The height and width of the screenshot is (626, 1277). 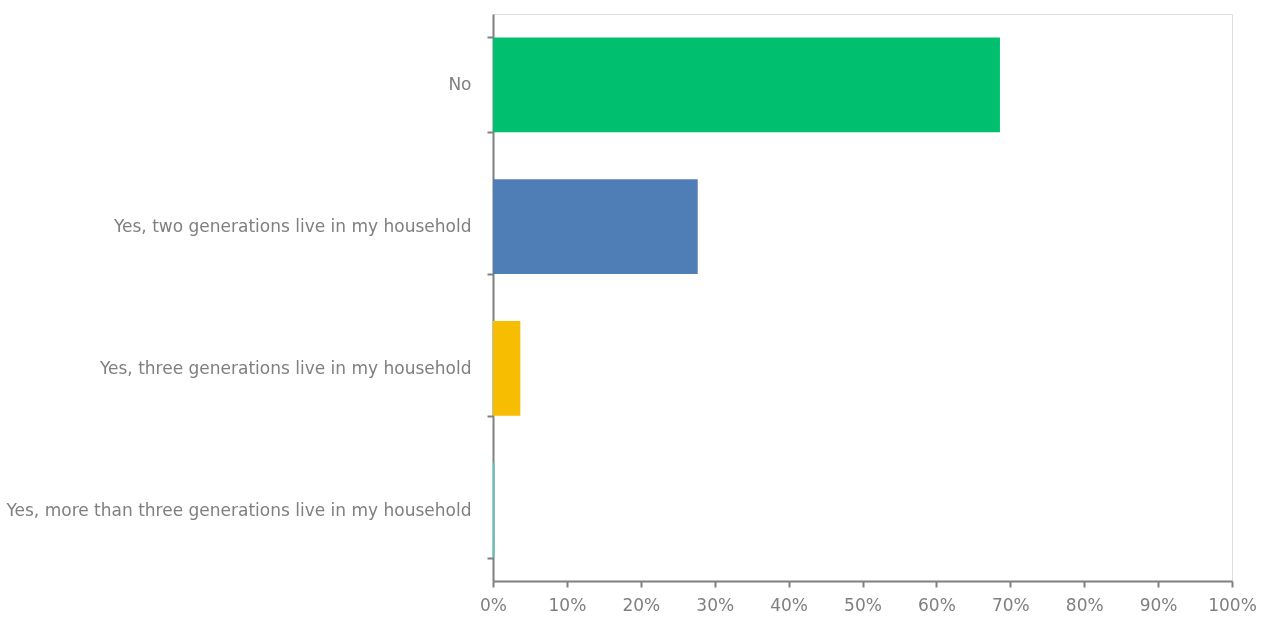 I want to click on x-tick-label: 40%, so click(x=789, y=604).